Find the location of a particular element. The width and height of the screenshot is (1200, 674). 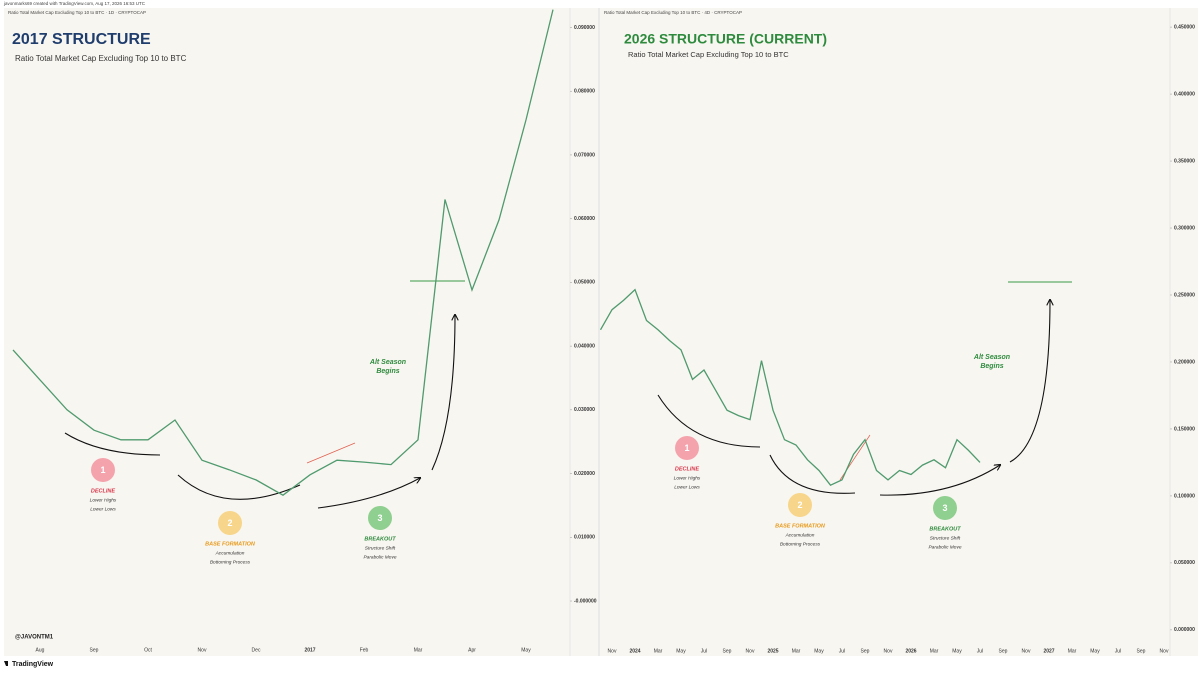

brand: TradingView is located at coordinates (33, 664).